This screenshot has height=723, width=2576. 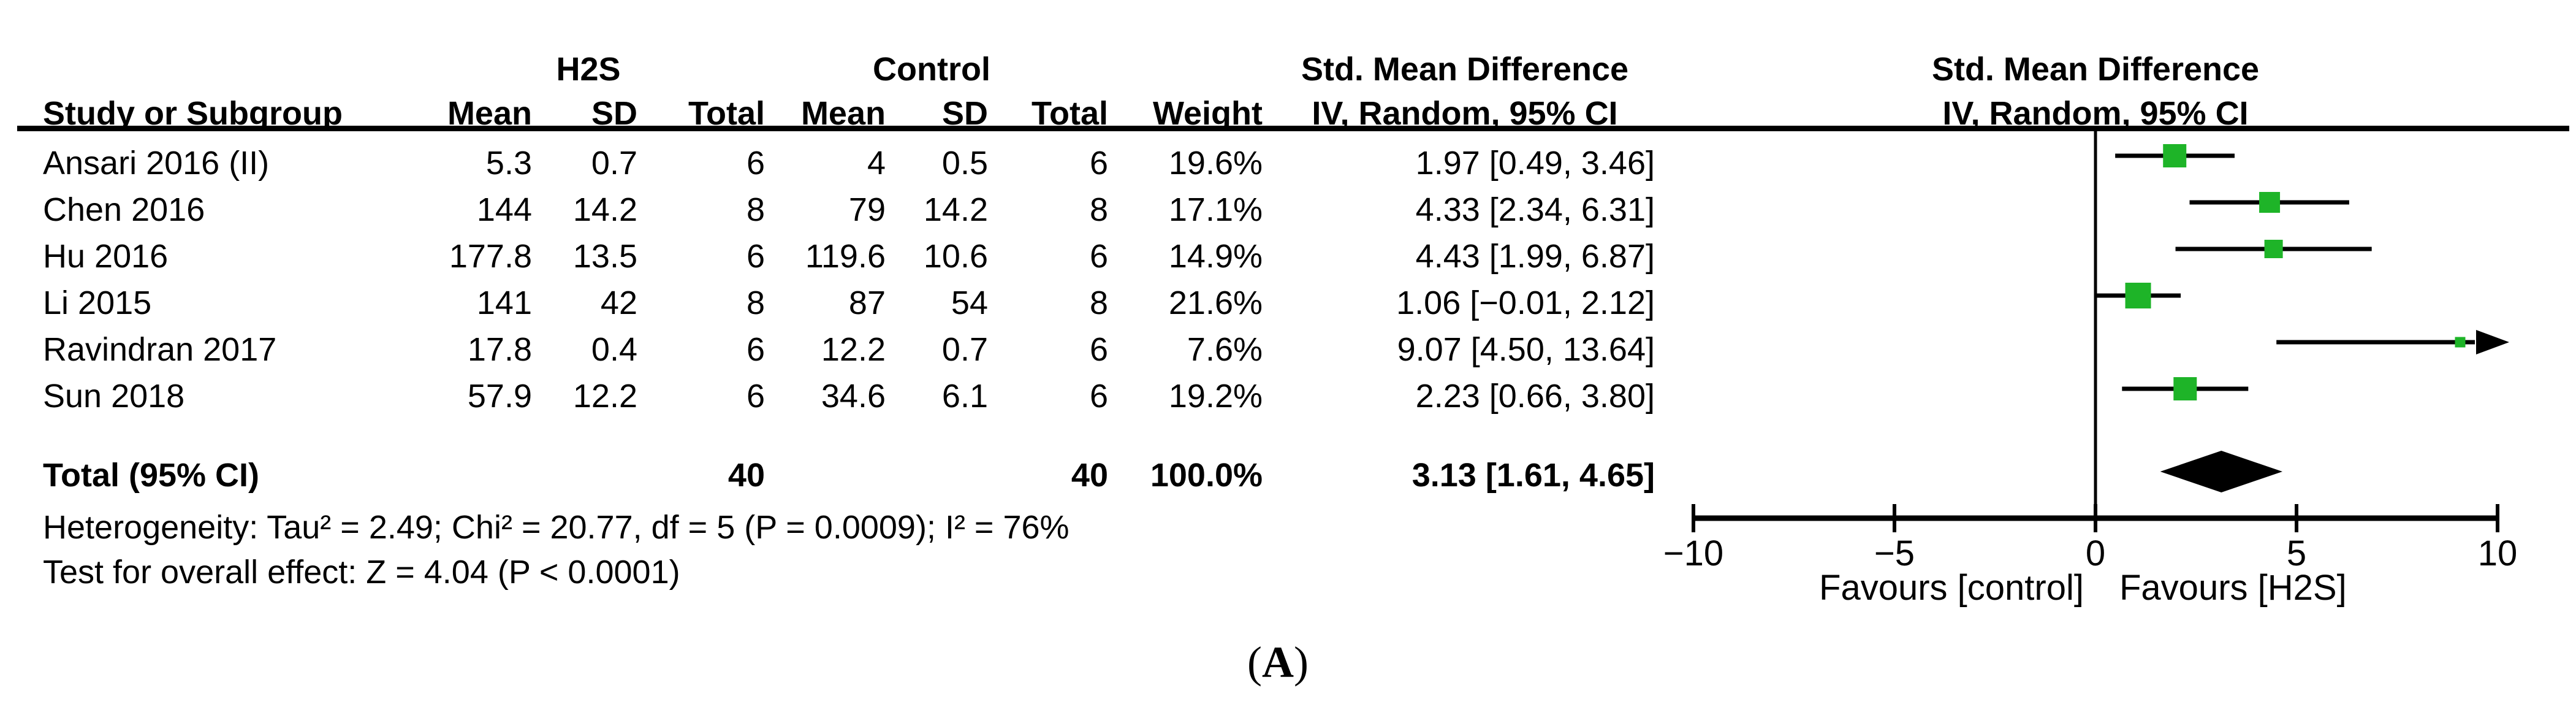 I want to click on total-row-n-control: 40, so click(x=1089, y=475).